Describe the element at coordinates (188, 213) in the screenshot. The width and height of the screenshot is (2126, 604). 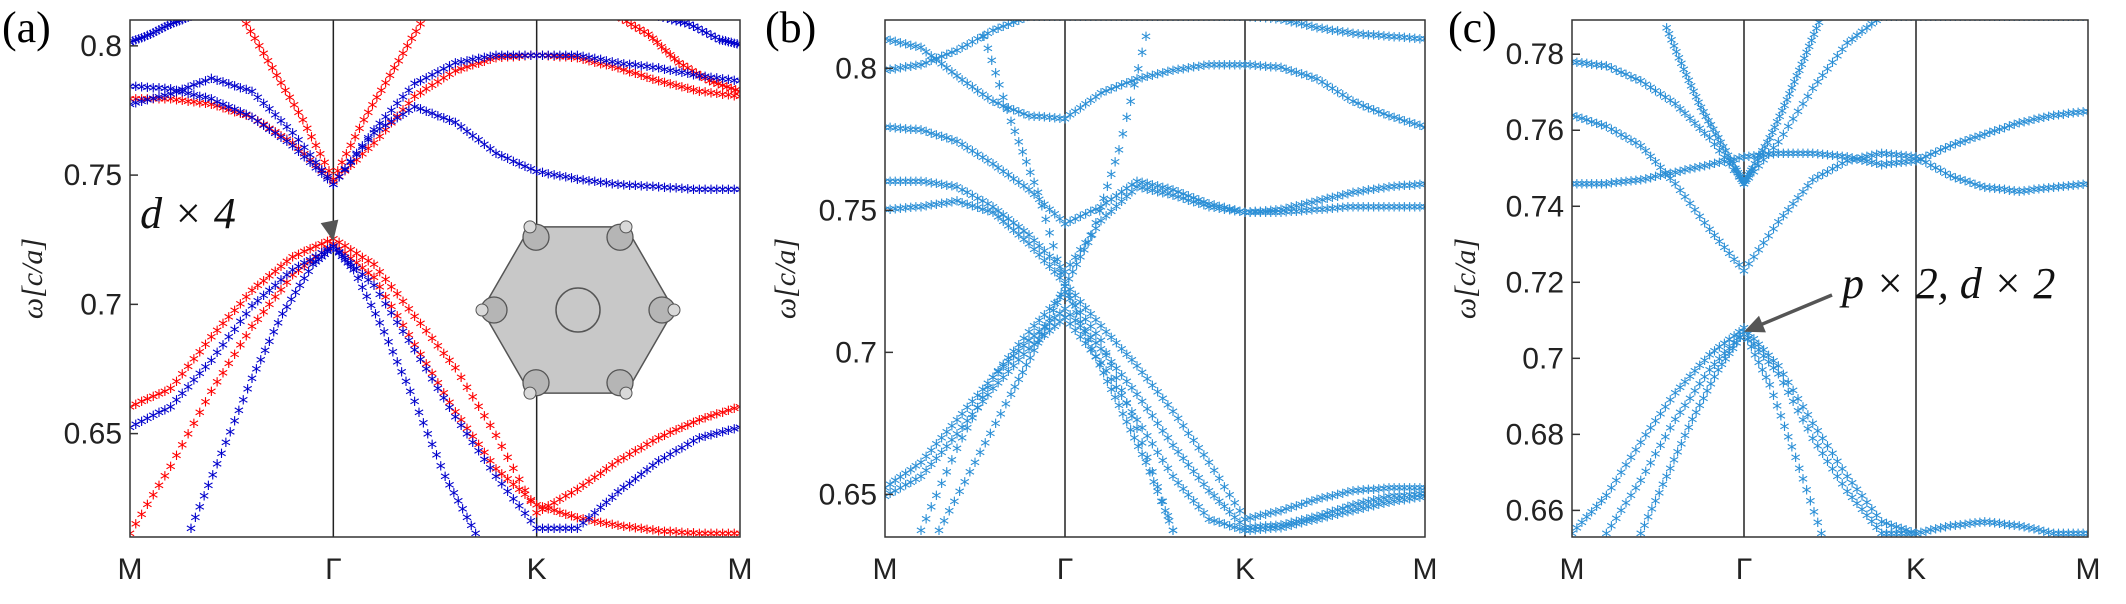
I see `annotation-label: d × 4` at that location.